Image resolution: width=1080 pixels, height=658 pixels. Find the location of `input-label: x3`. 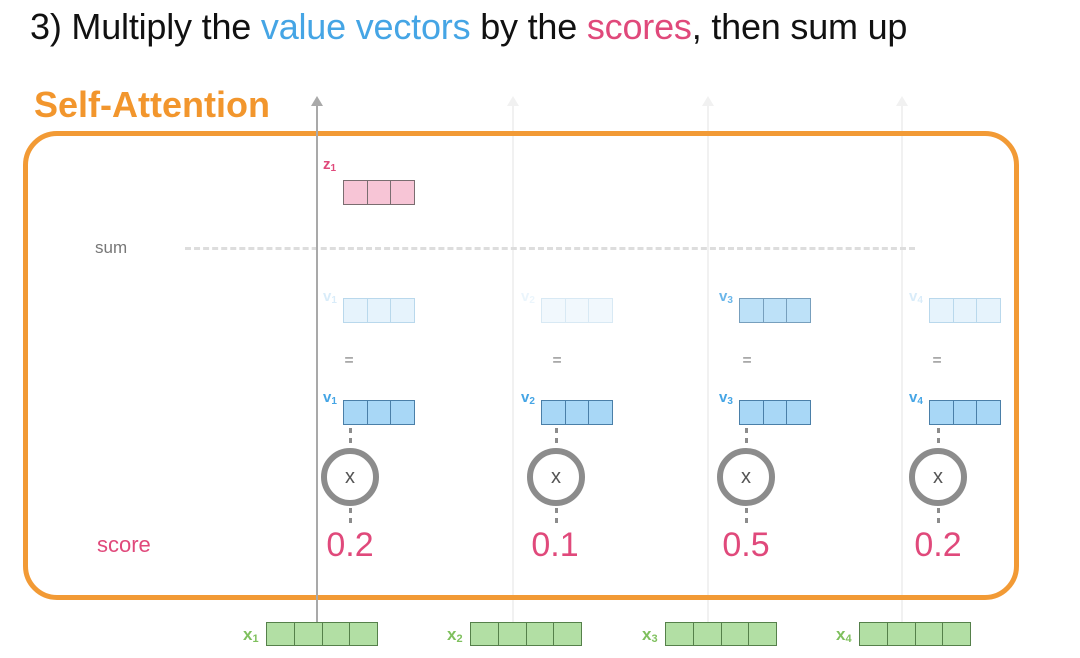

input-label: x3 is located at coordinates (650, 635).